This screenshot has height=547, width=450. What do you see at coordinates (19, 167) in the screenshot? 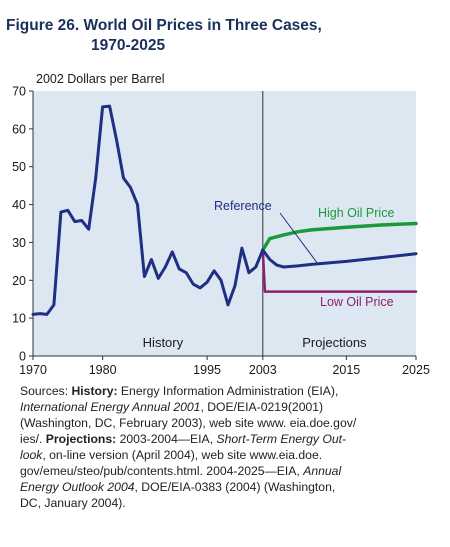
I see `y-tick-label: 50` at bounding box center [19, 167].